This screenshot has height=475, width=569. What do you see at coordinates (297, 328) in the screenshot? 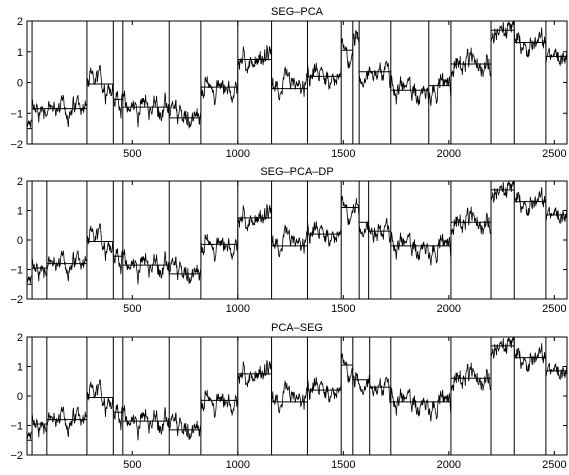
I see `panel-title: PCA–SEG` at bounding box center [297, 328].